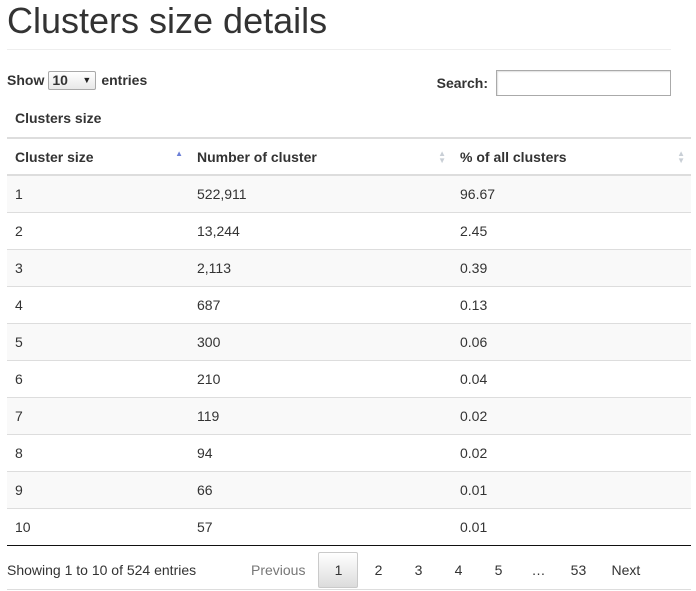  Describe the element at coordinates (87, 80) in the screenshot. I see `chevron-down-icon: ▼` at that location.